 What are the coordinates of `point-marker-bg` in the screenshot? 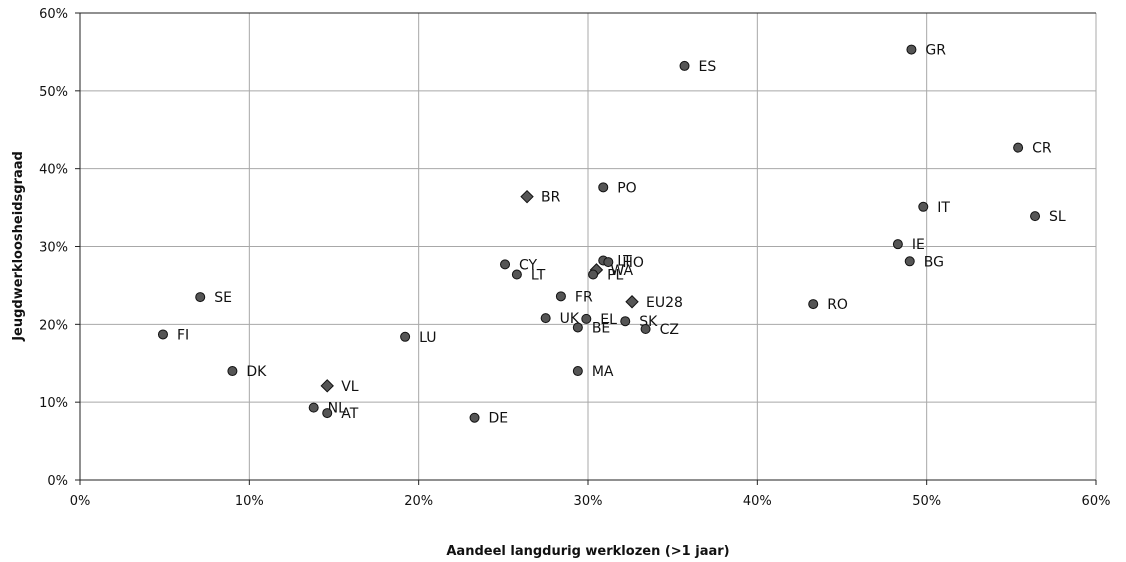 It's located at (909, 261).